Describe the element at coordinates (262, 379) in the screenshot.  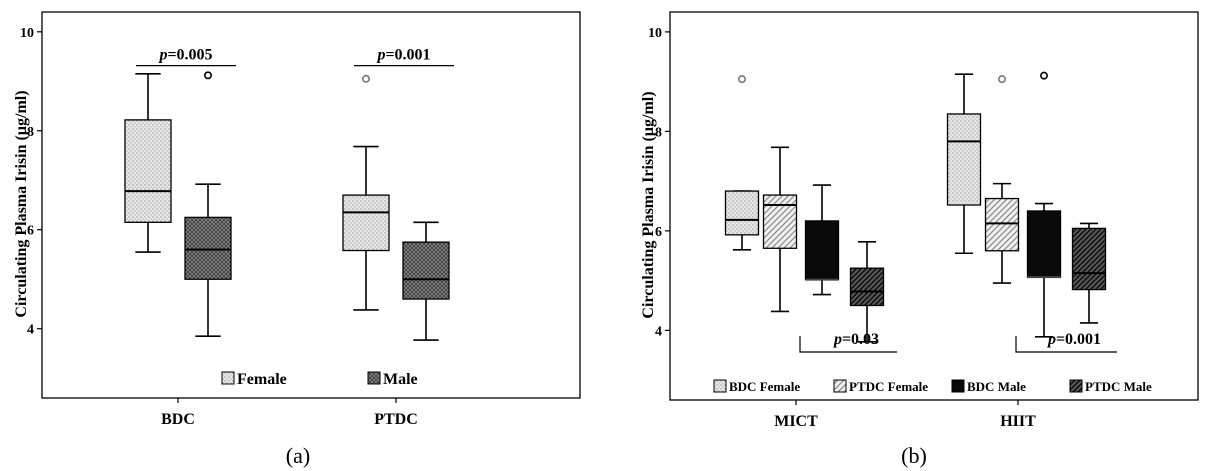
I see `legend-label: Female` at that location.